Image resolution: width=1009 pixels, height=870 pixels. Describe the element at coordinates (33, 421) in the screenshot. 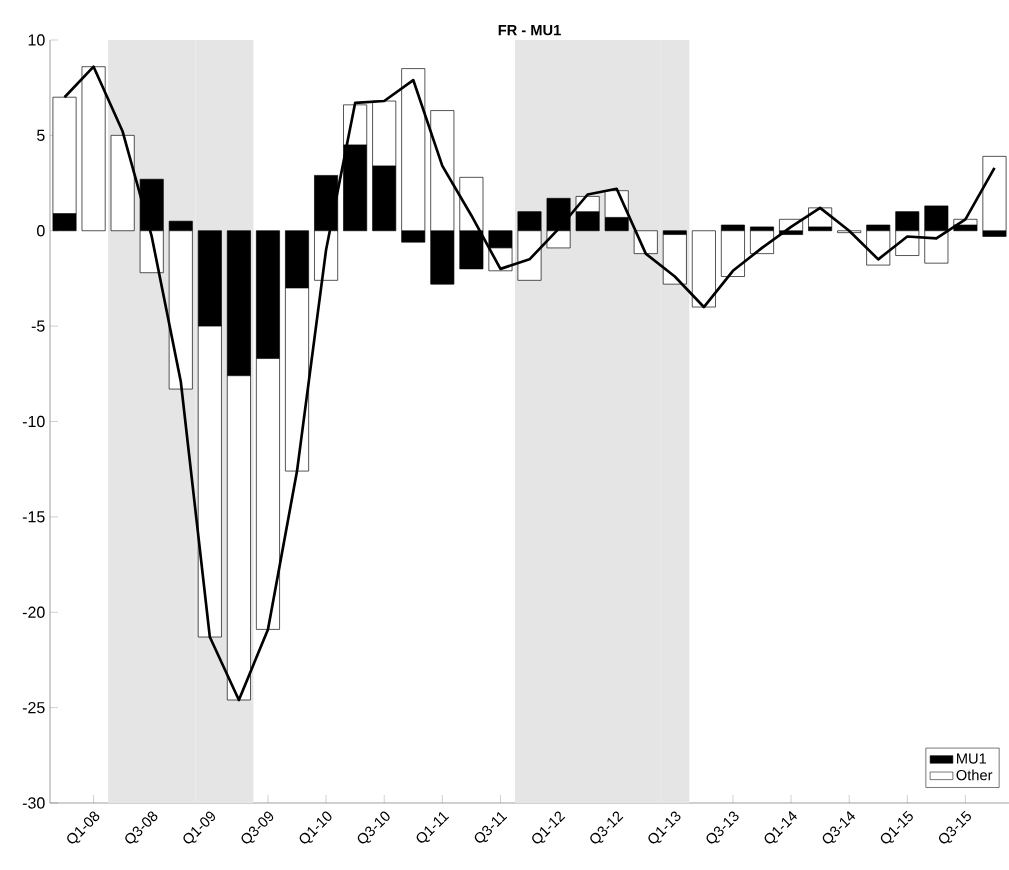

I see `y-tick-label: -10` at that location.